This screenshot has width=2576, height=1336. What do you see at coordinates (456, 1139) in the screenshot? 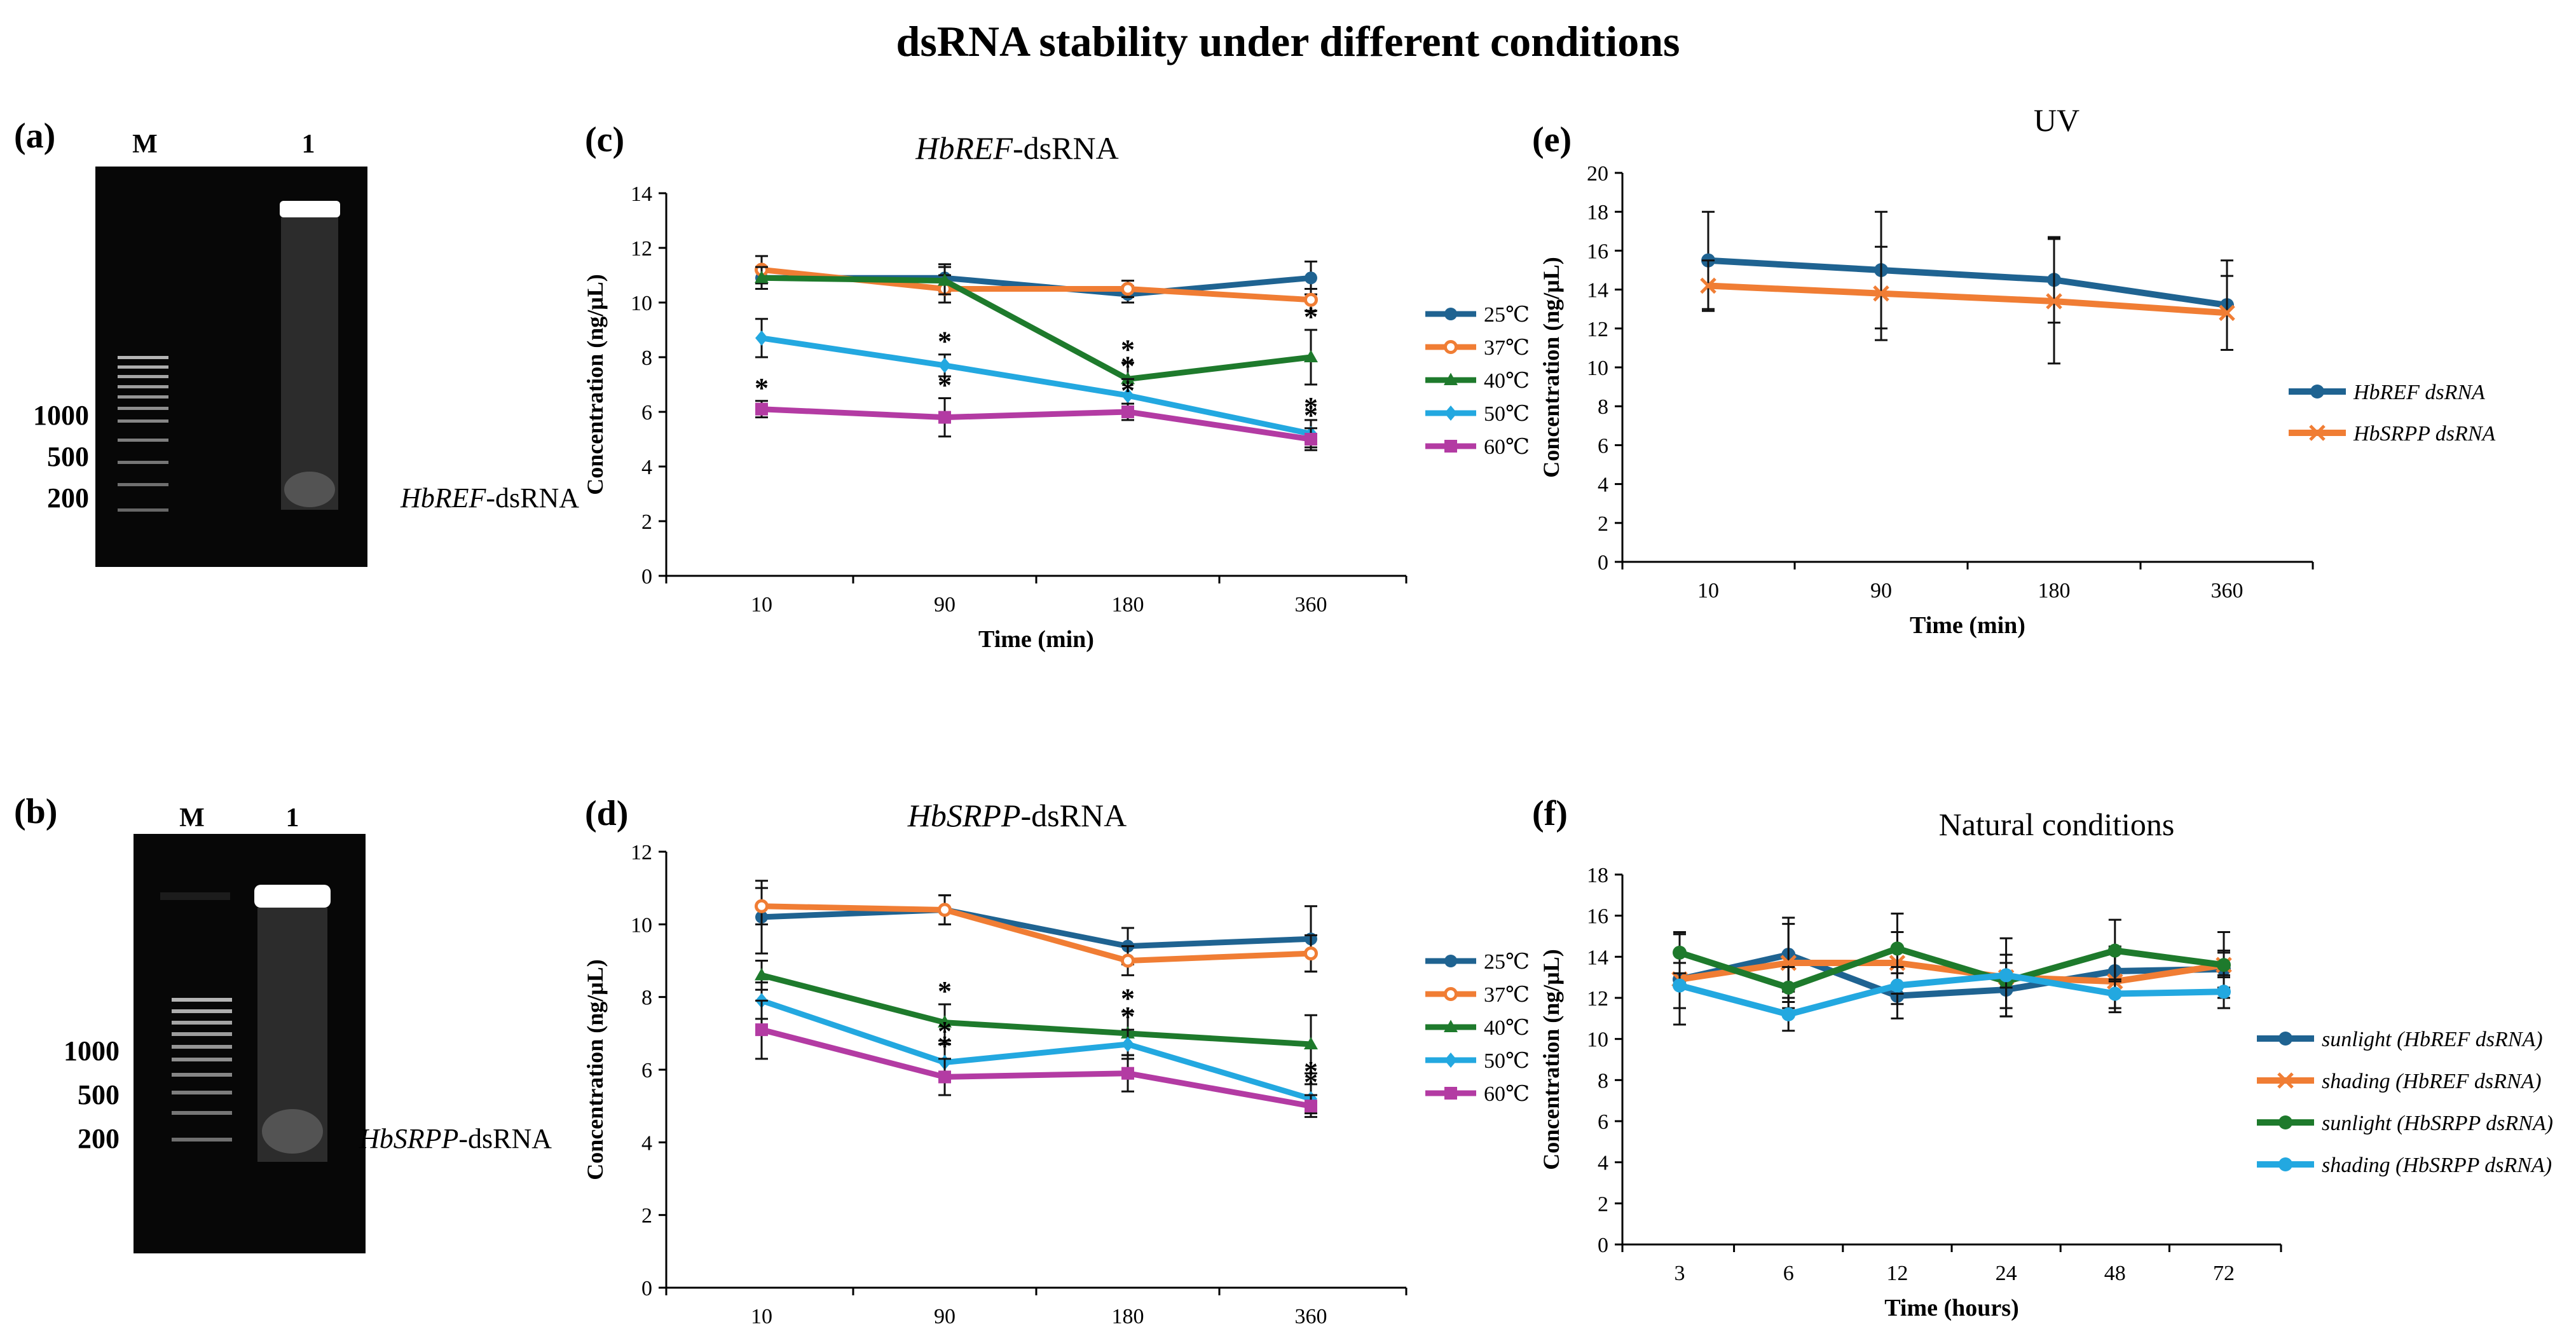
I see `product-label-b: HbSRPP-dsRNA` at bounding box center [456, 1139].